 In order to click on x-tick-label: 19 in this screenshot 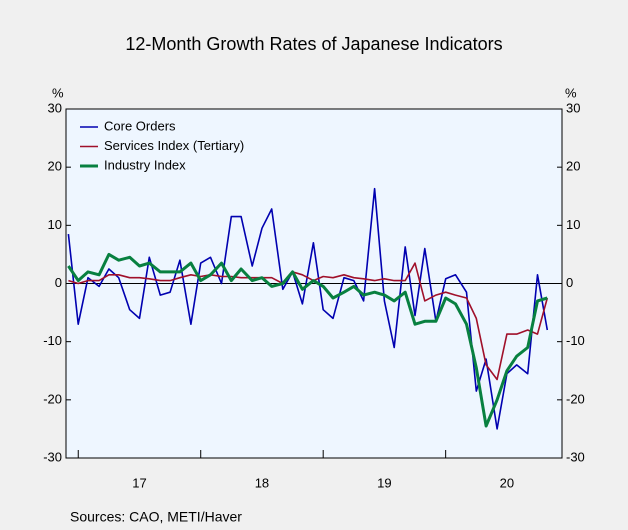, I will do `click(384, 482)`.